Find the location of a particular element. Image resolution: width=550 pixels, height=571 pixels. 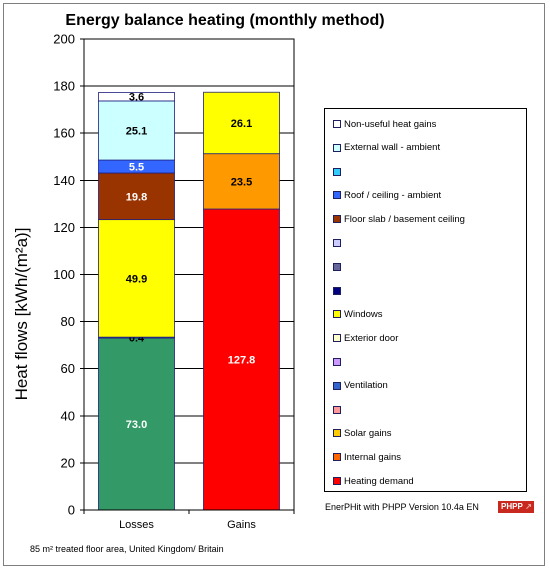

data-label: 73.0 is located at coordinates (136, 425).